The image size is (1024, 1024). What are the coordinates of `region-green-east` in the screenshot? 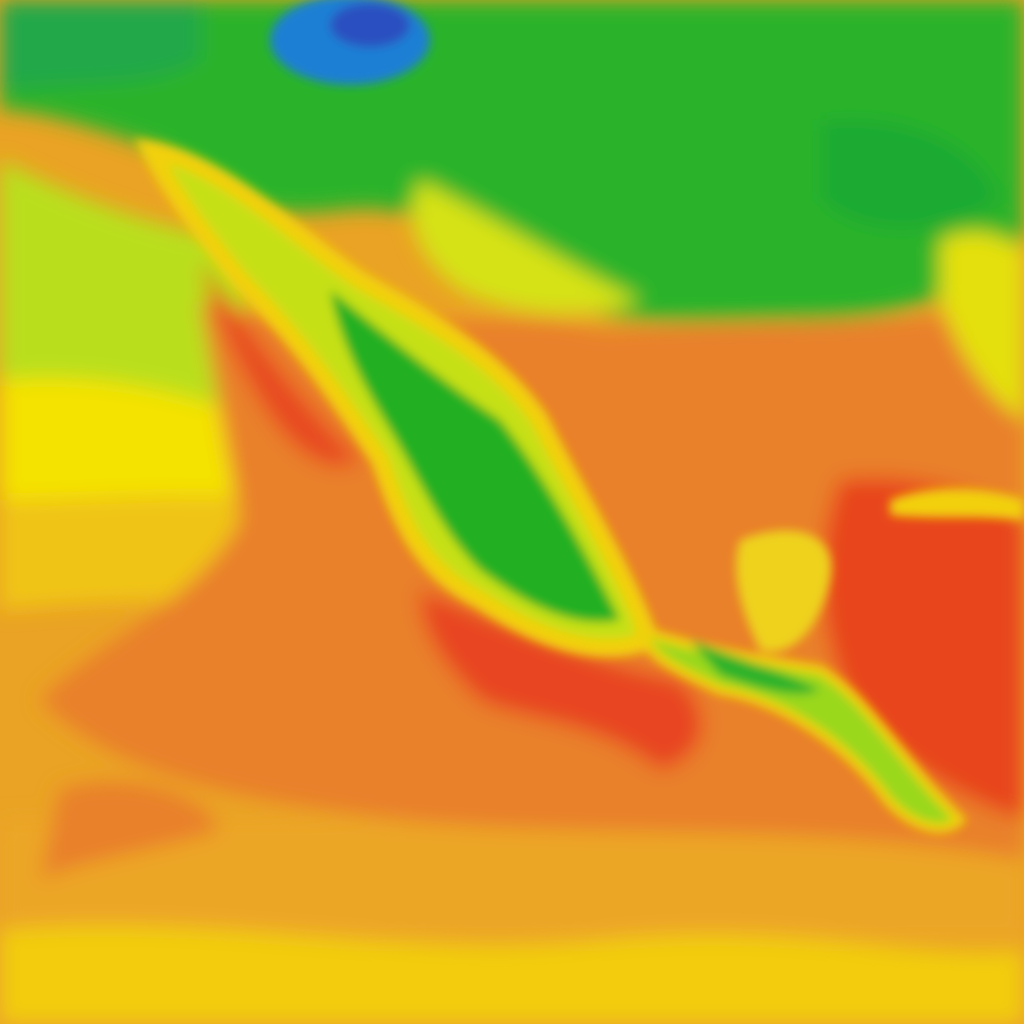 It's located at (910, 174).